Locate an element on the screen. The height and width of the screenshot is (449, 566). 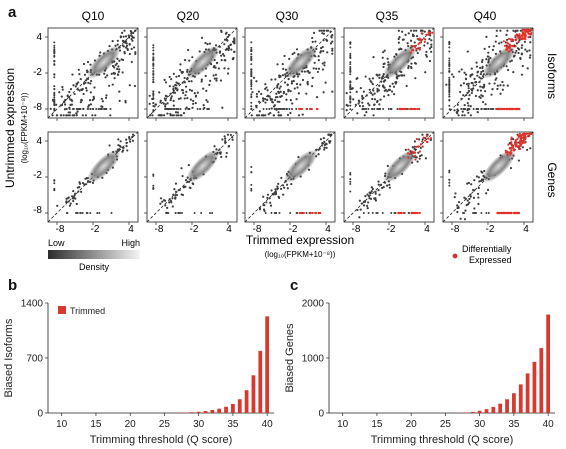
density-cloud is located at coordinates (203, 166).